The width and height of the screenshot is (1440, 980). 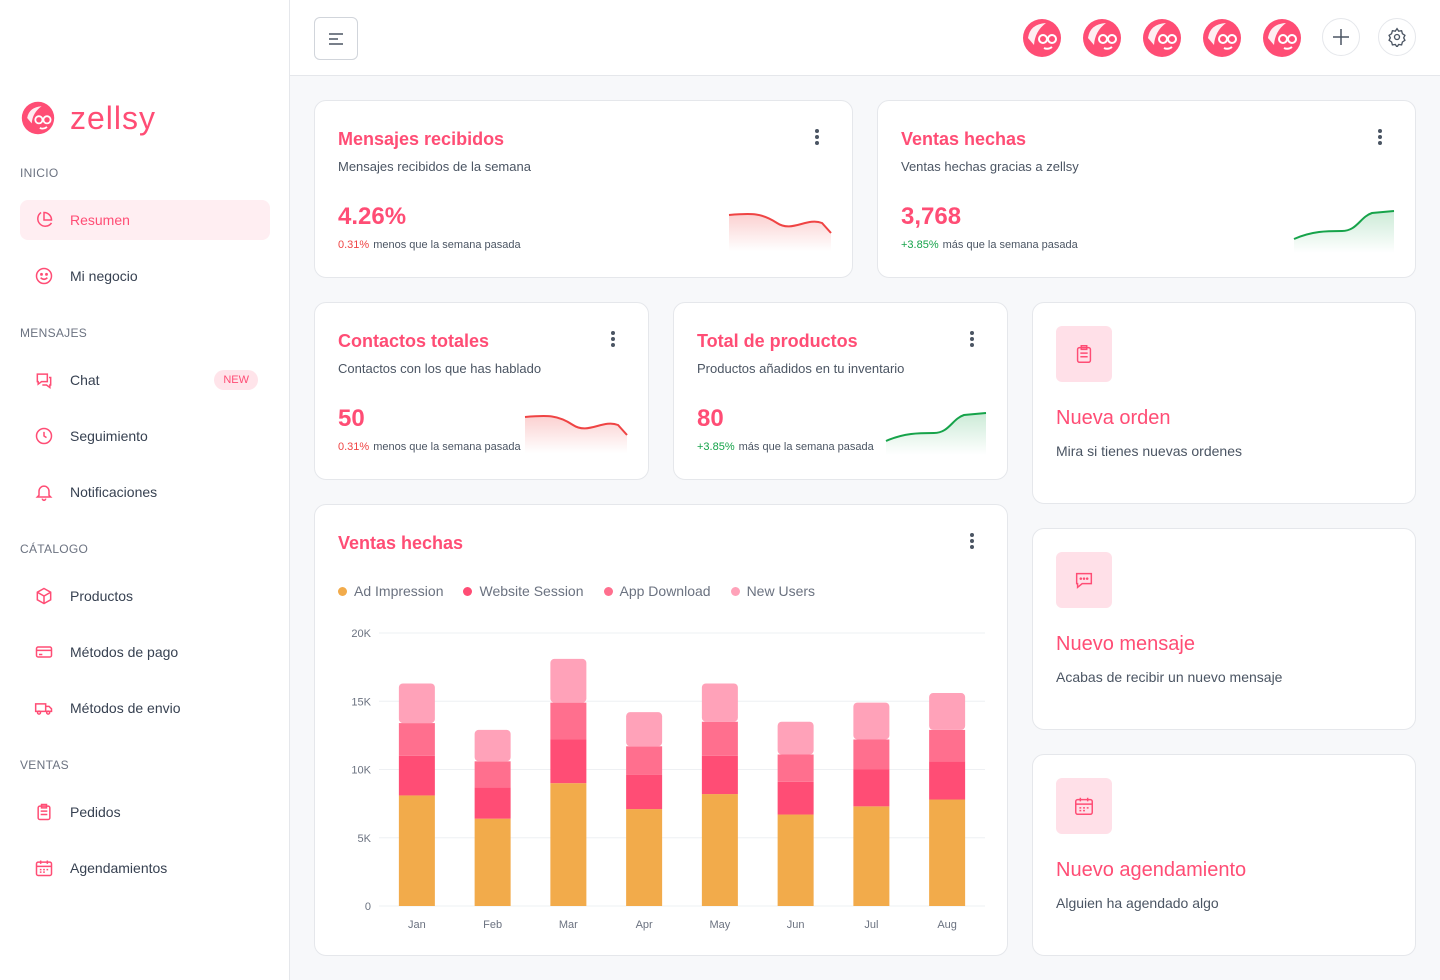 What do you see at coordinates (492, 925) in the screenshot?
I see `x-tick-label: Feb` at bounding box center [492, 925].